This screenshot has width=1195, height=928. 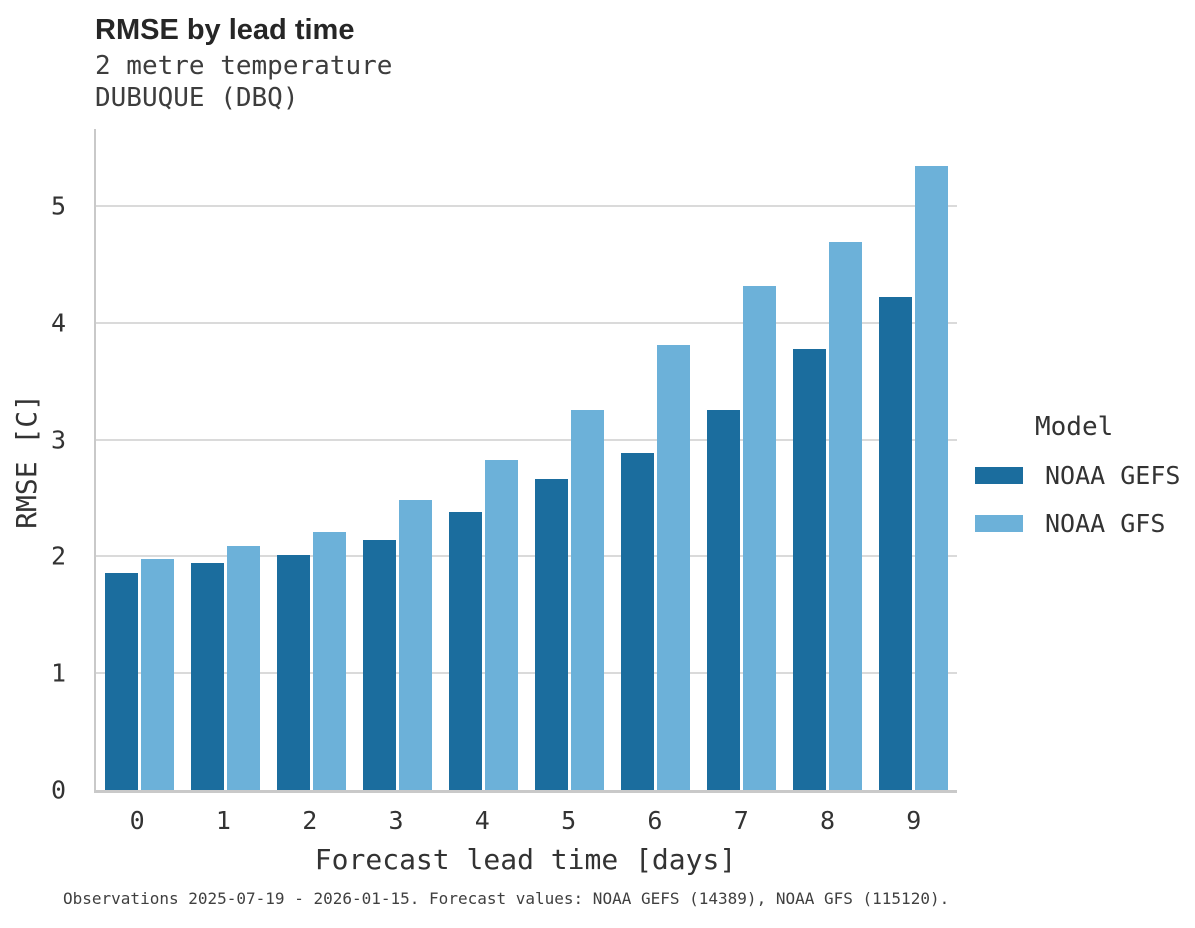 What do you see at coordinates (223, 820) in the screenshot?
I see `x-tick-label-1: 1` at bounding box center [223, 820].